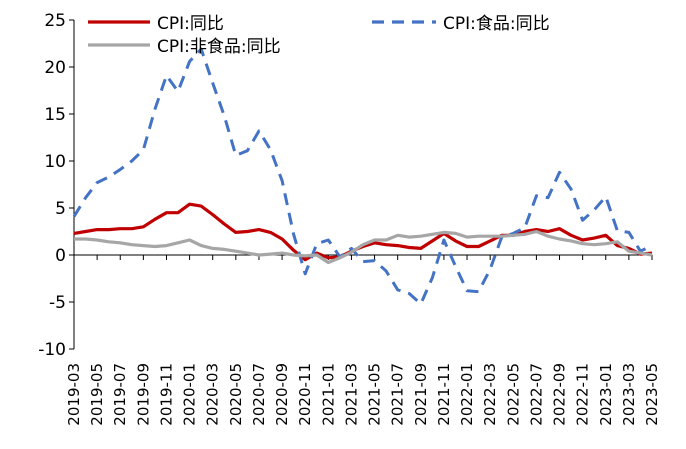  I want to click on x-tick-label: 2021-03, so click(351, 394).